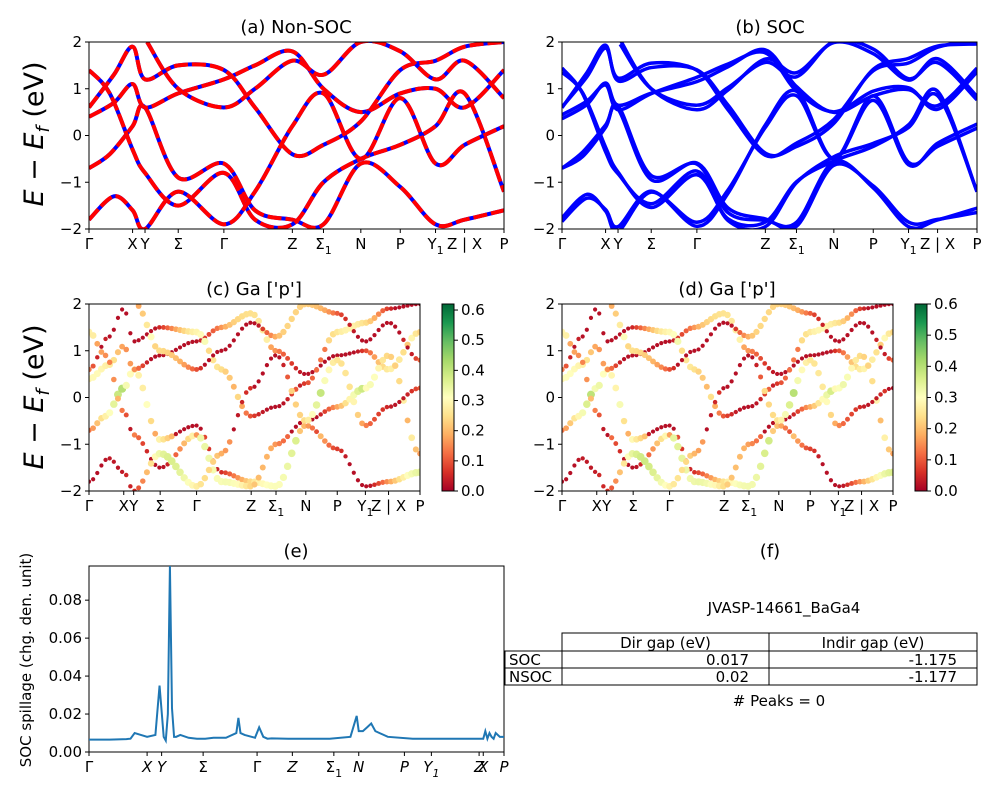 This screenshot has width=1000, height=800. I want to click on table-footer: # Peaks = 0, so click(779, 701).